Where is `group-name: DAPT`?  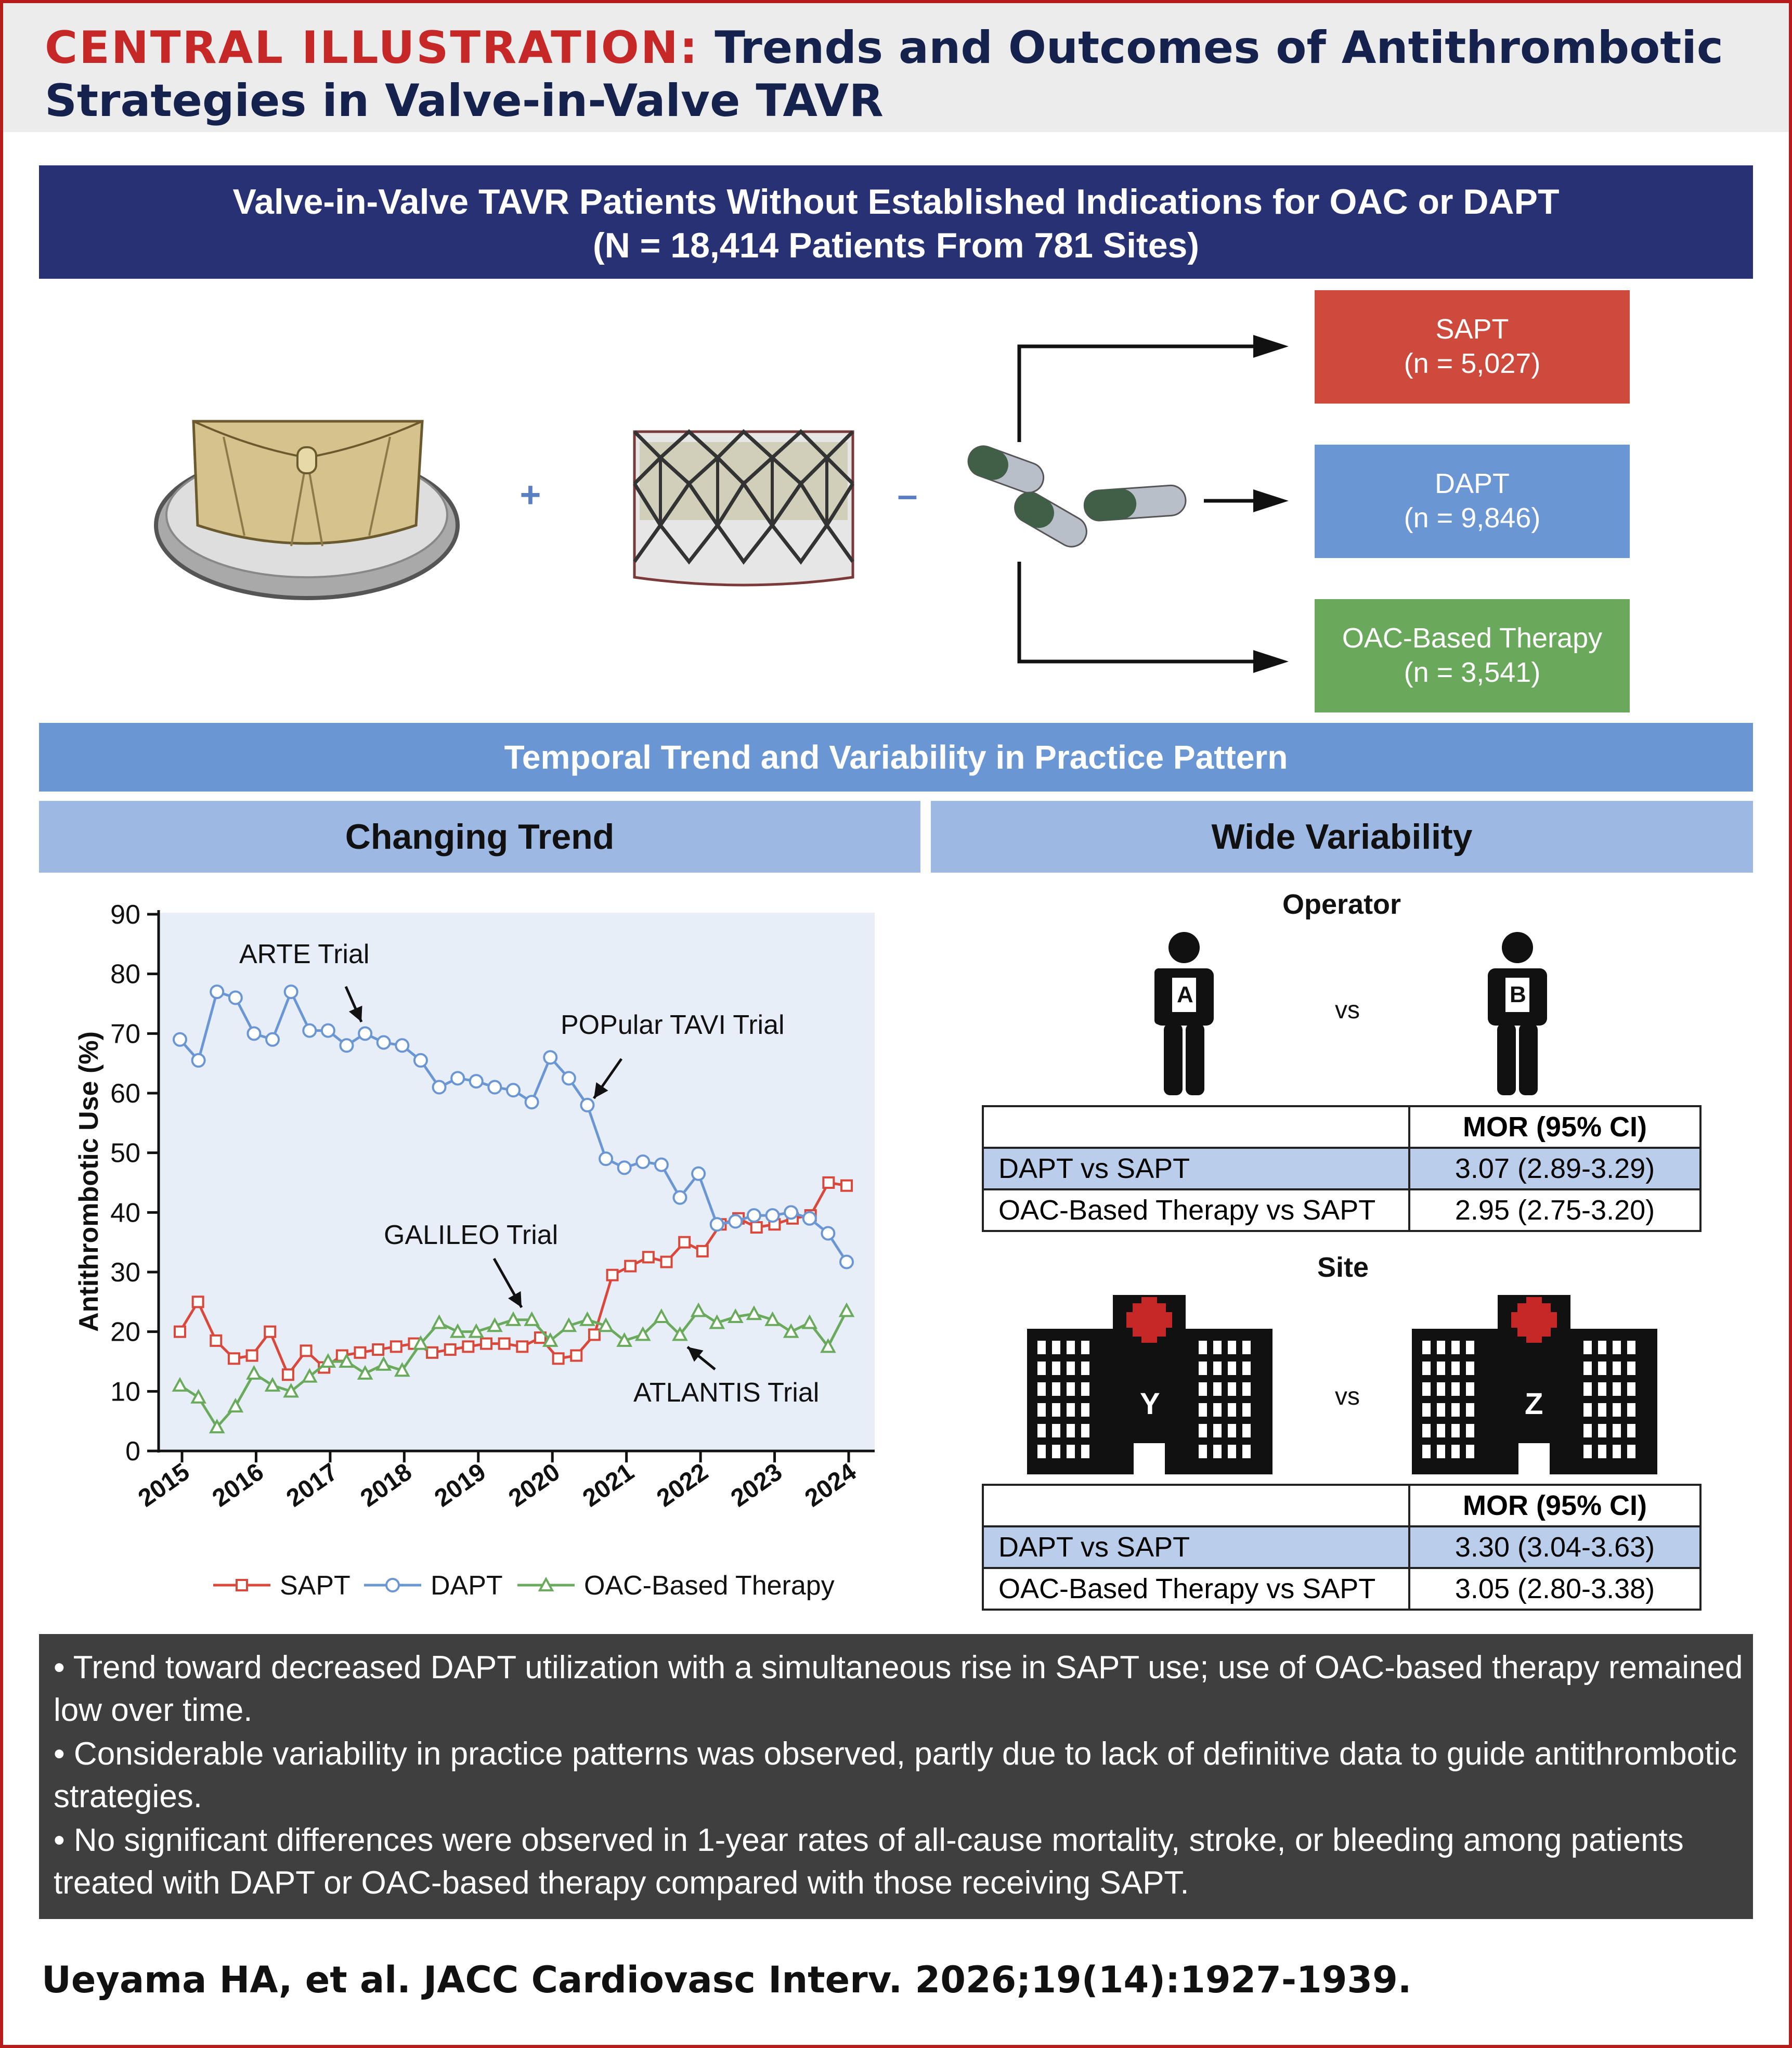 group-name: DAPT is located at coordinates (1472, 483).